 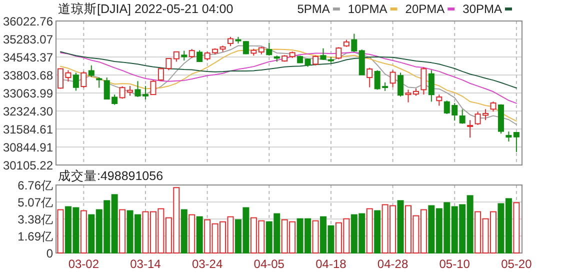 I want to click on y-tick-label: 5.07亿, so click(x=35, y=202).